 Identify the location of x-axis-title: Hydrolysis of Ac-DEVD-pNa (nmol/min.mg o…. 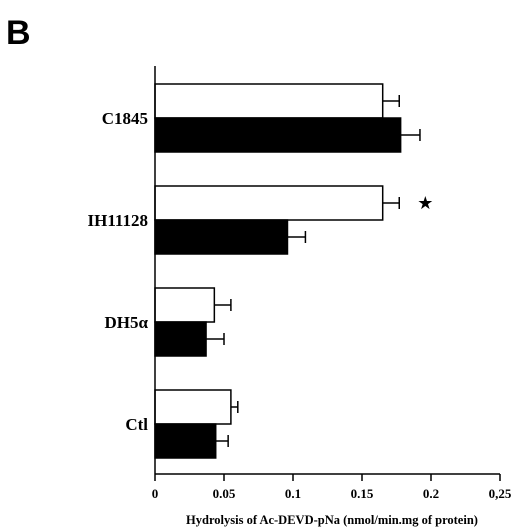
(332, 520).